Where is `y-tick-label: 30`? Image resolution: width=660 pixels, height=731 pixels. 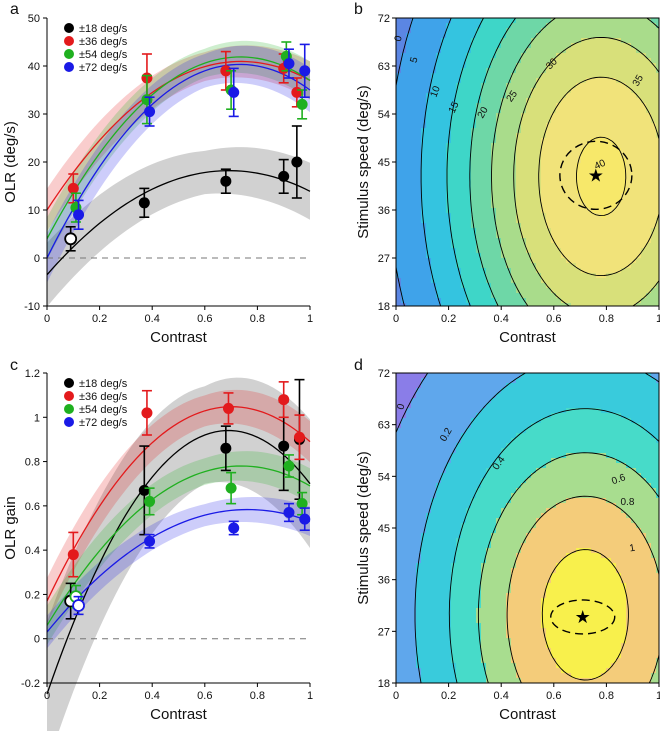 y-tick-label: 30 is located at coordinates (34, 115).